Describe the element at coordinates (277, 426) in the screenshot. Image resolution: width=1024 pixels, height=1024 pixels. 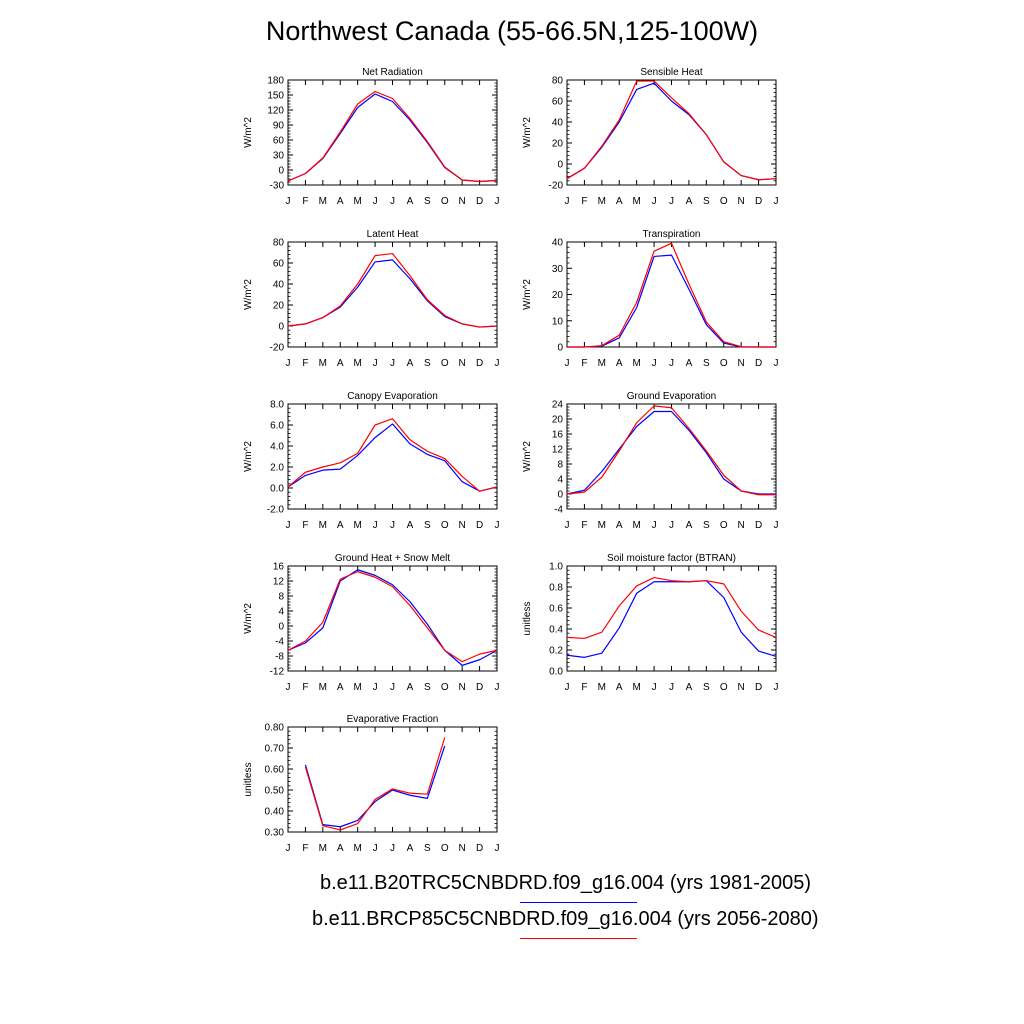
I see `y-tick-label: 6.0` at that location.